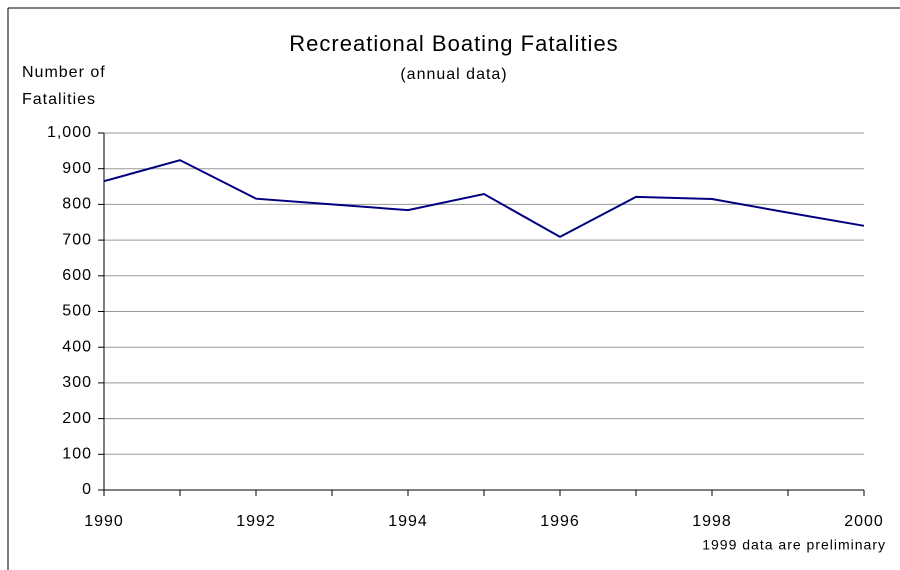  I want to click on y-tick-label: 300, so click(77, 382).